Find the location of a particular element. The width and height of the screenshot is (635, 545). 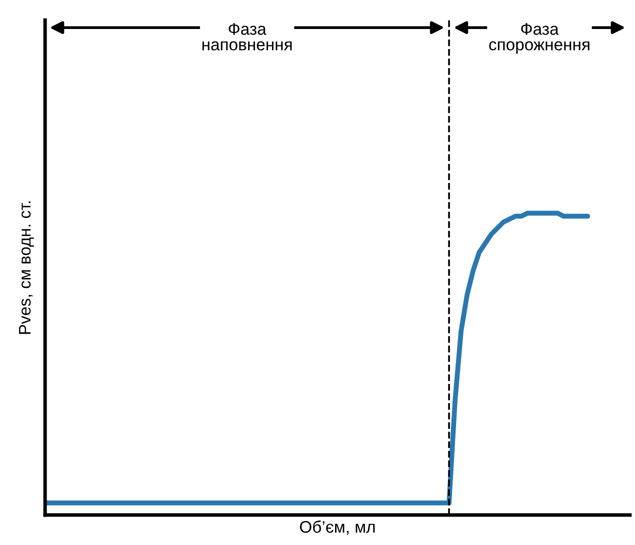

x-axis-title: Об’єм, мл is located at coordinates (337, 527).